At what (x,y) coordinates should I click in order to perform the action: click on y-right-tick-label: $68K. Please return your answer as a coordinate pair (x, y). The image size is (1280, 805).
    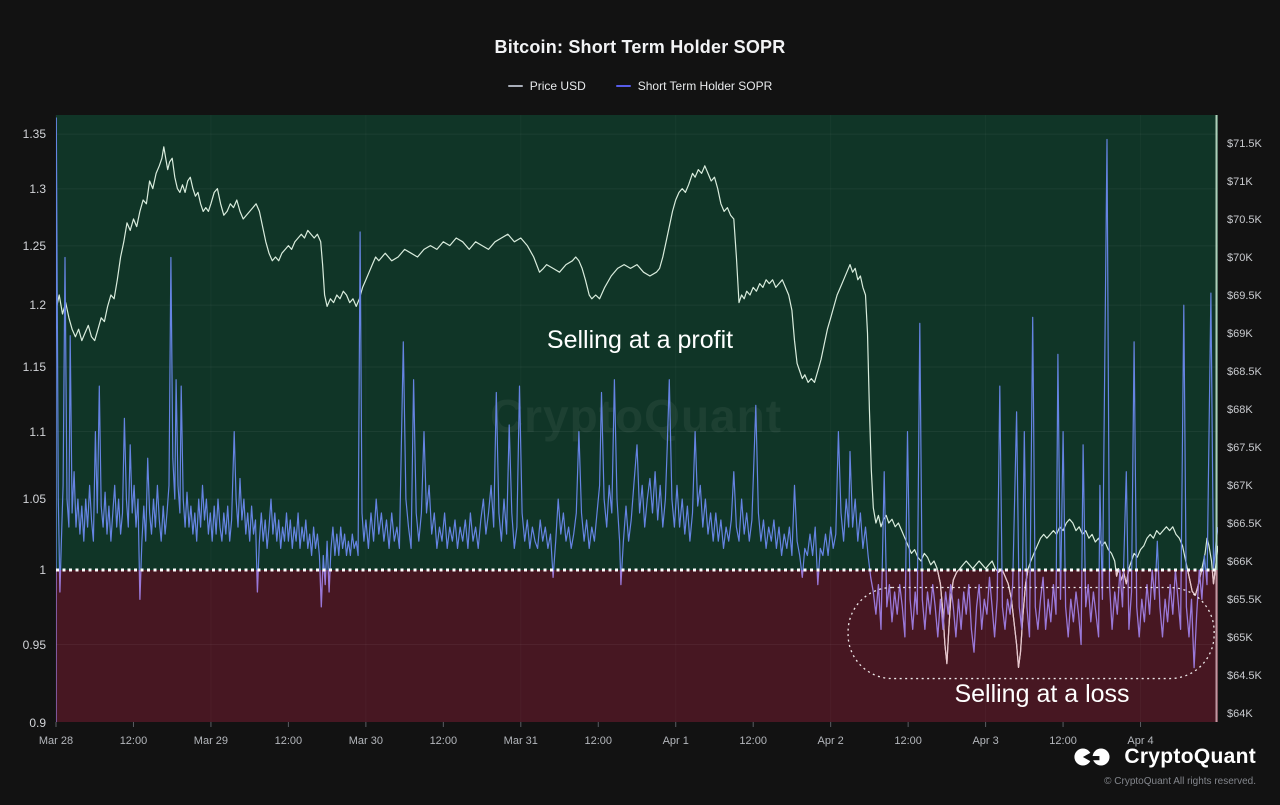
    Looking at the image, I should click on (1240, 410).